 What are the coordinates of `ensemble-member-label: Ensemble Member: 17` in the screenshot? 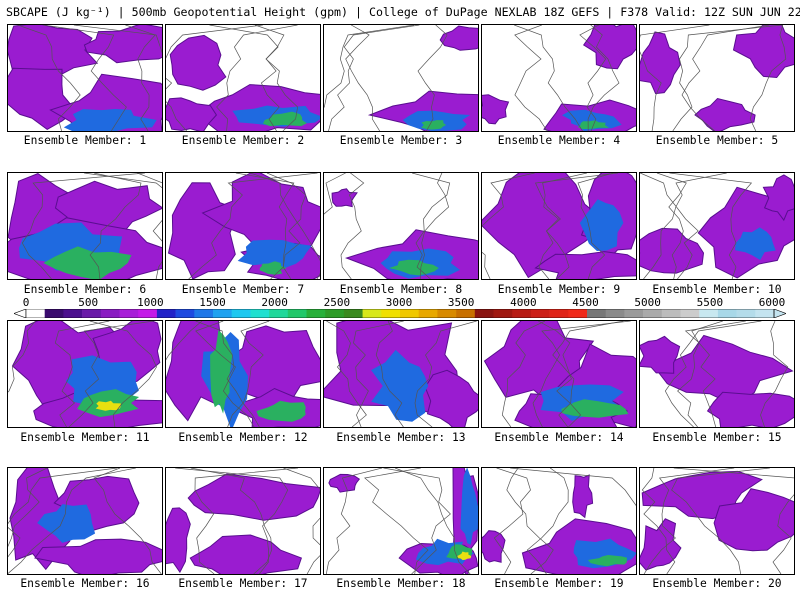 It's located at (243, 583).